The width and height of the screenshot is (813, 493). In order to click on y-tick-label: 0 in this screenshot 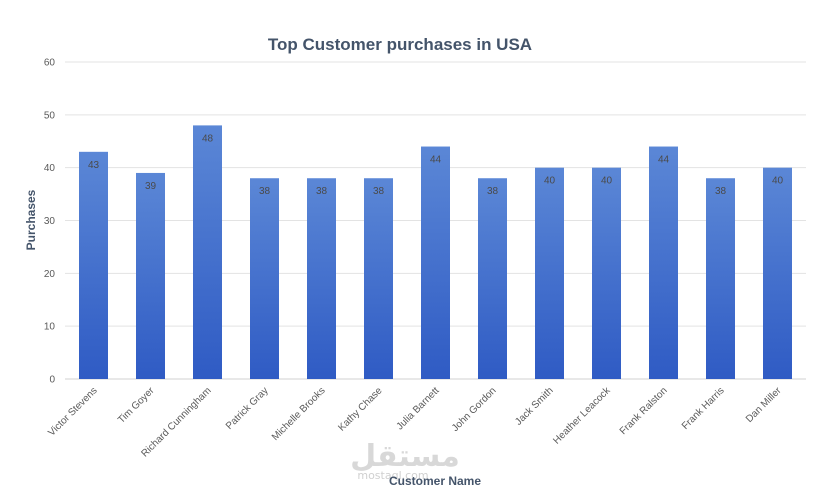, I will do `click(52, 380)`.